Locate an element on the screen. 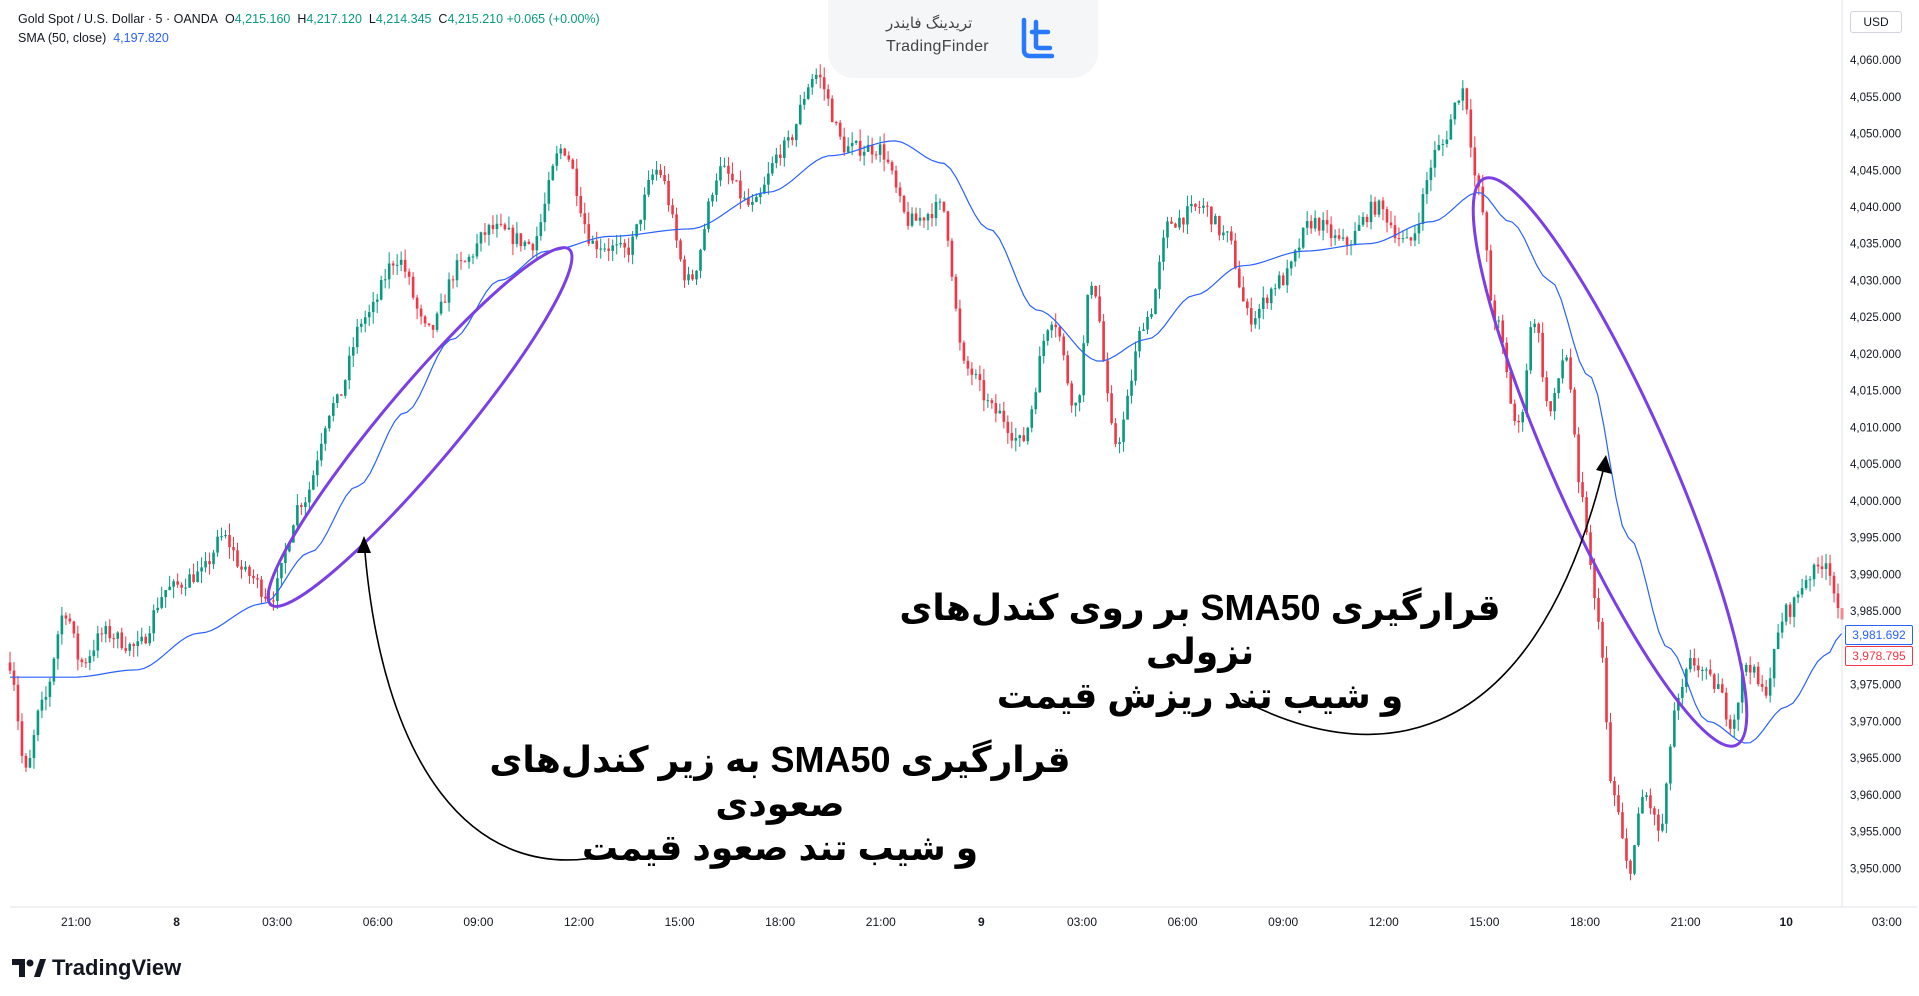 Image resolution: width=1919 pixels, height=996 pixels. currency-button: USD is located at coordinates (1876, 22).